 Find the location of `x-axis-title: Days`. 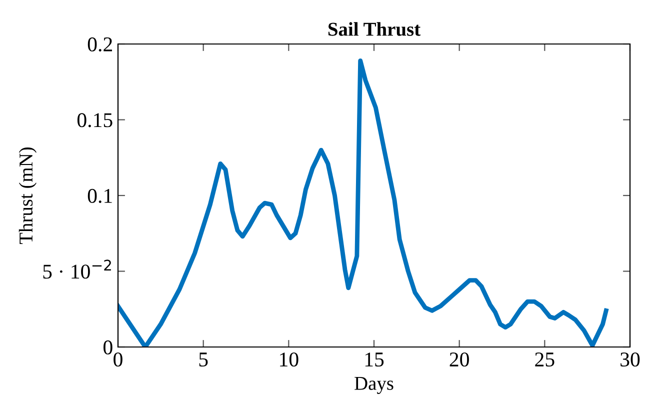

x-axis-title: Days is located at coordinates (374, 385).